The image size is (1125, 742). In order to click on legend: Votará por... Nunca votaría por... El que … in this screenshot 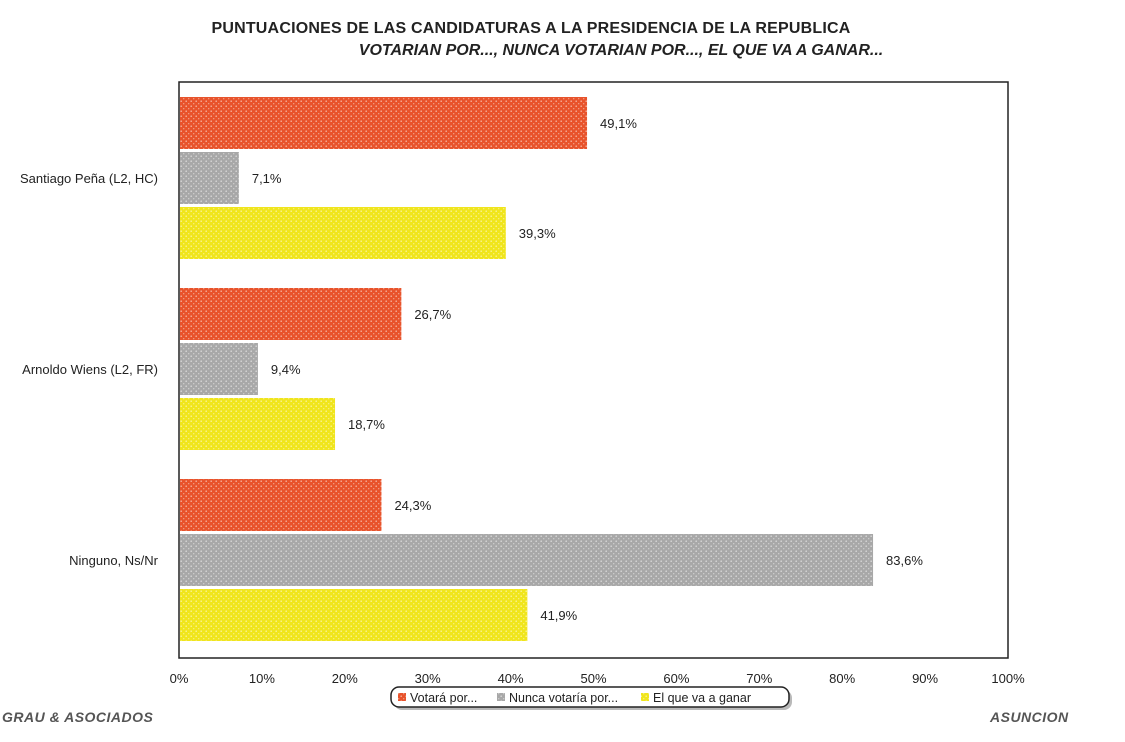, I will do `click(591, 698)`.